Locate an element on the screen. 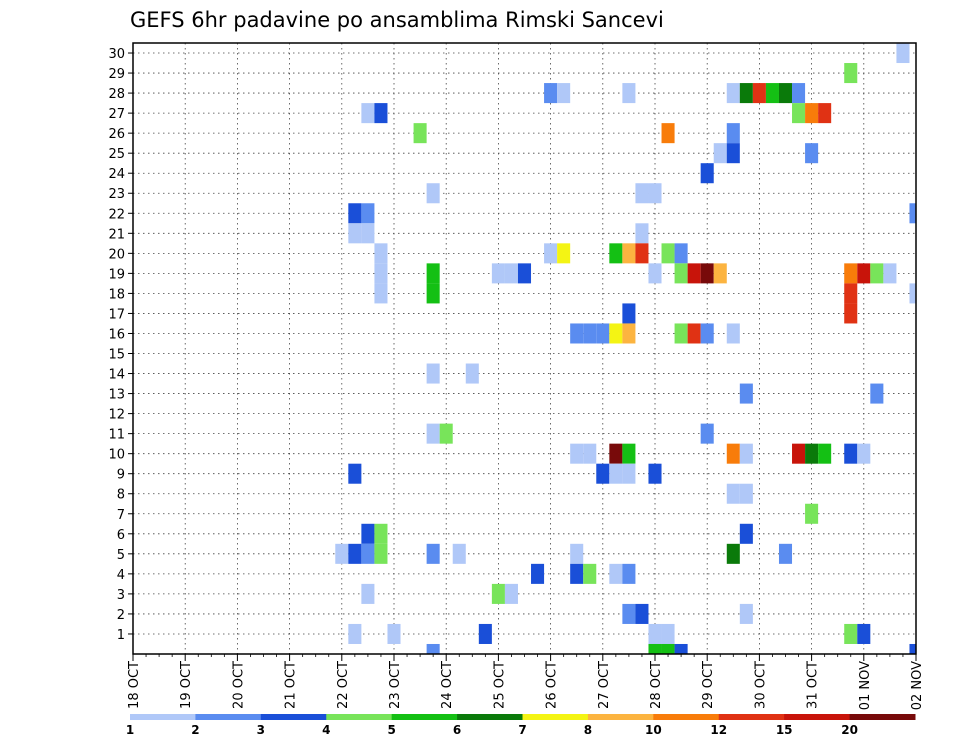 The width and height of the screenshot is (960, 742). colorbar is located at coordinates (523, 717).